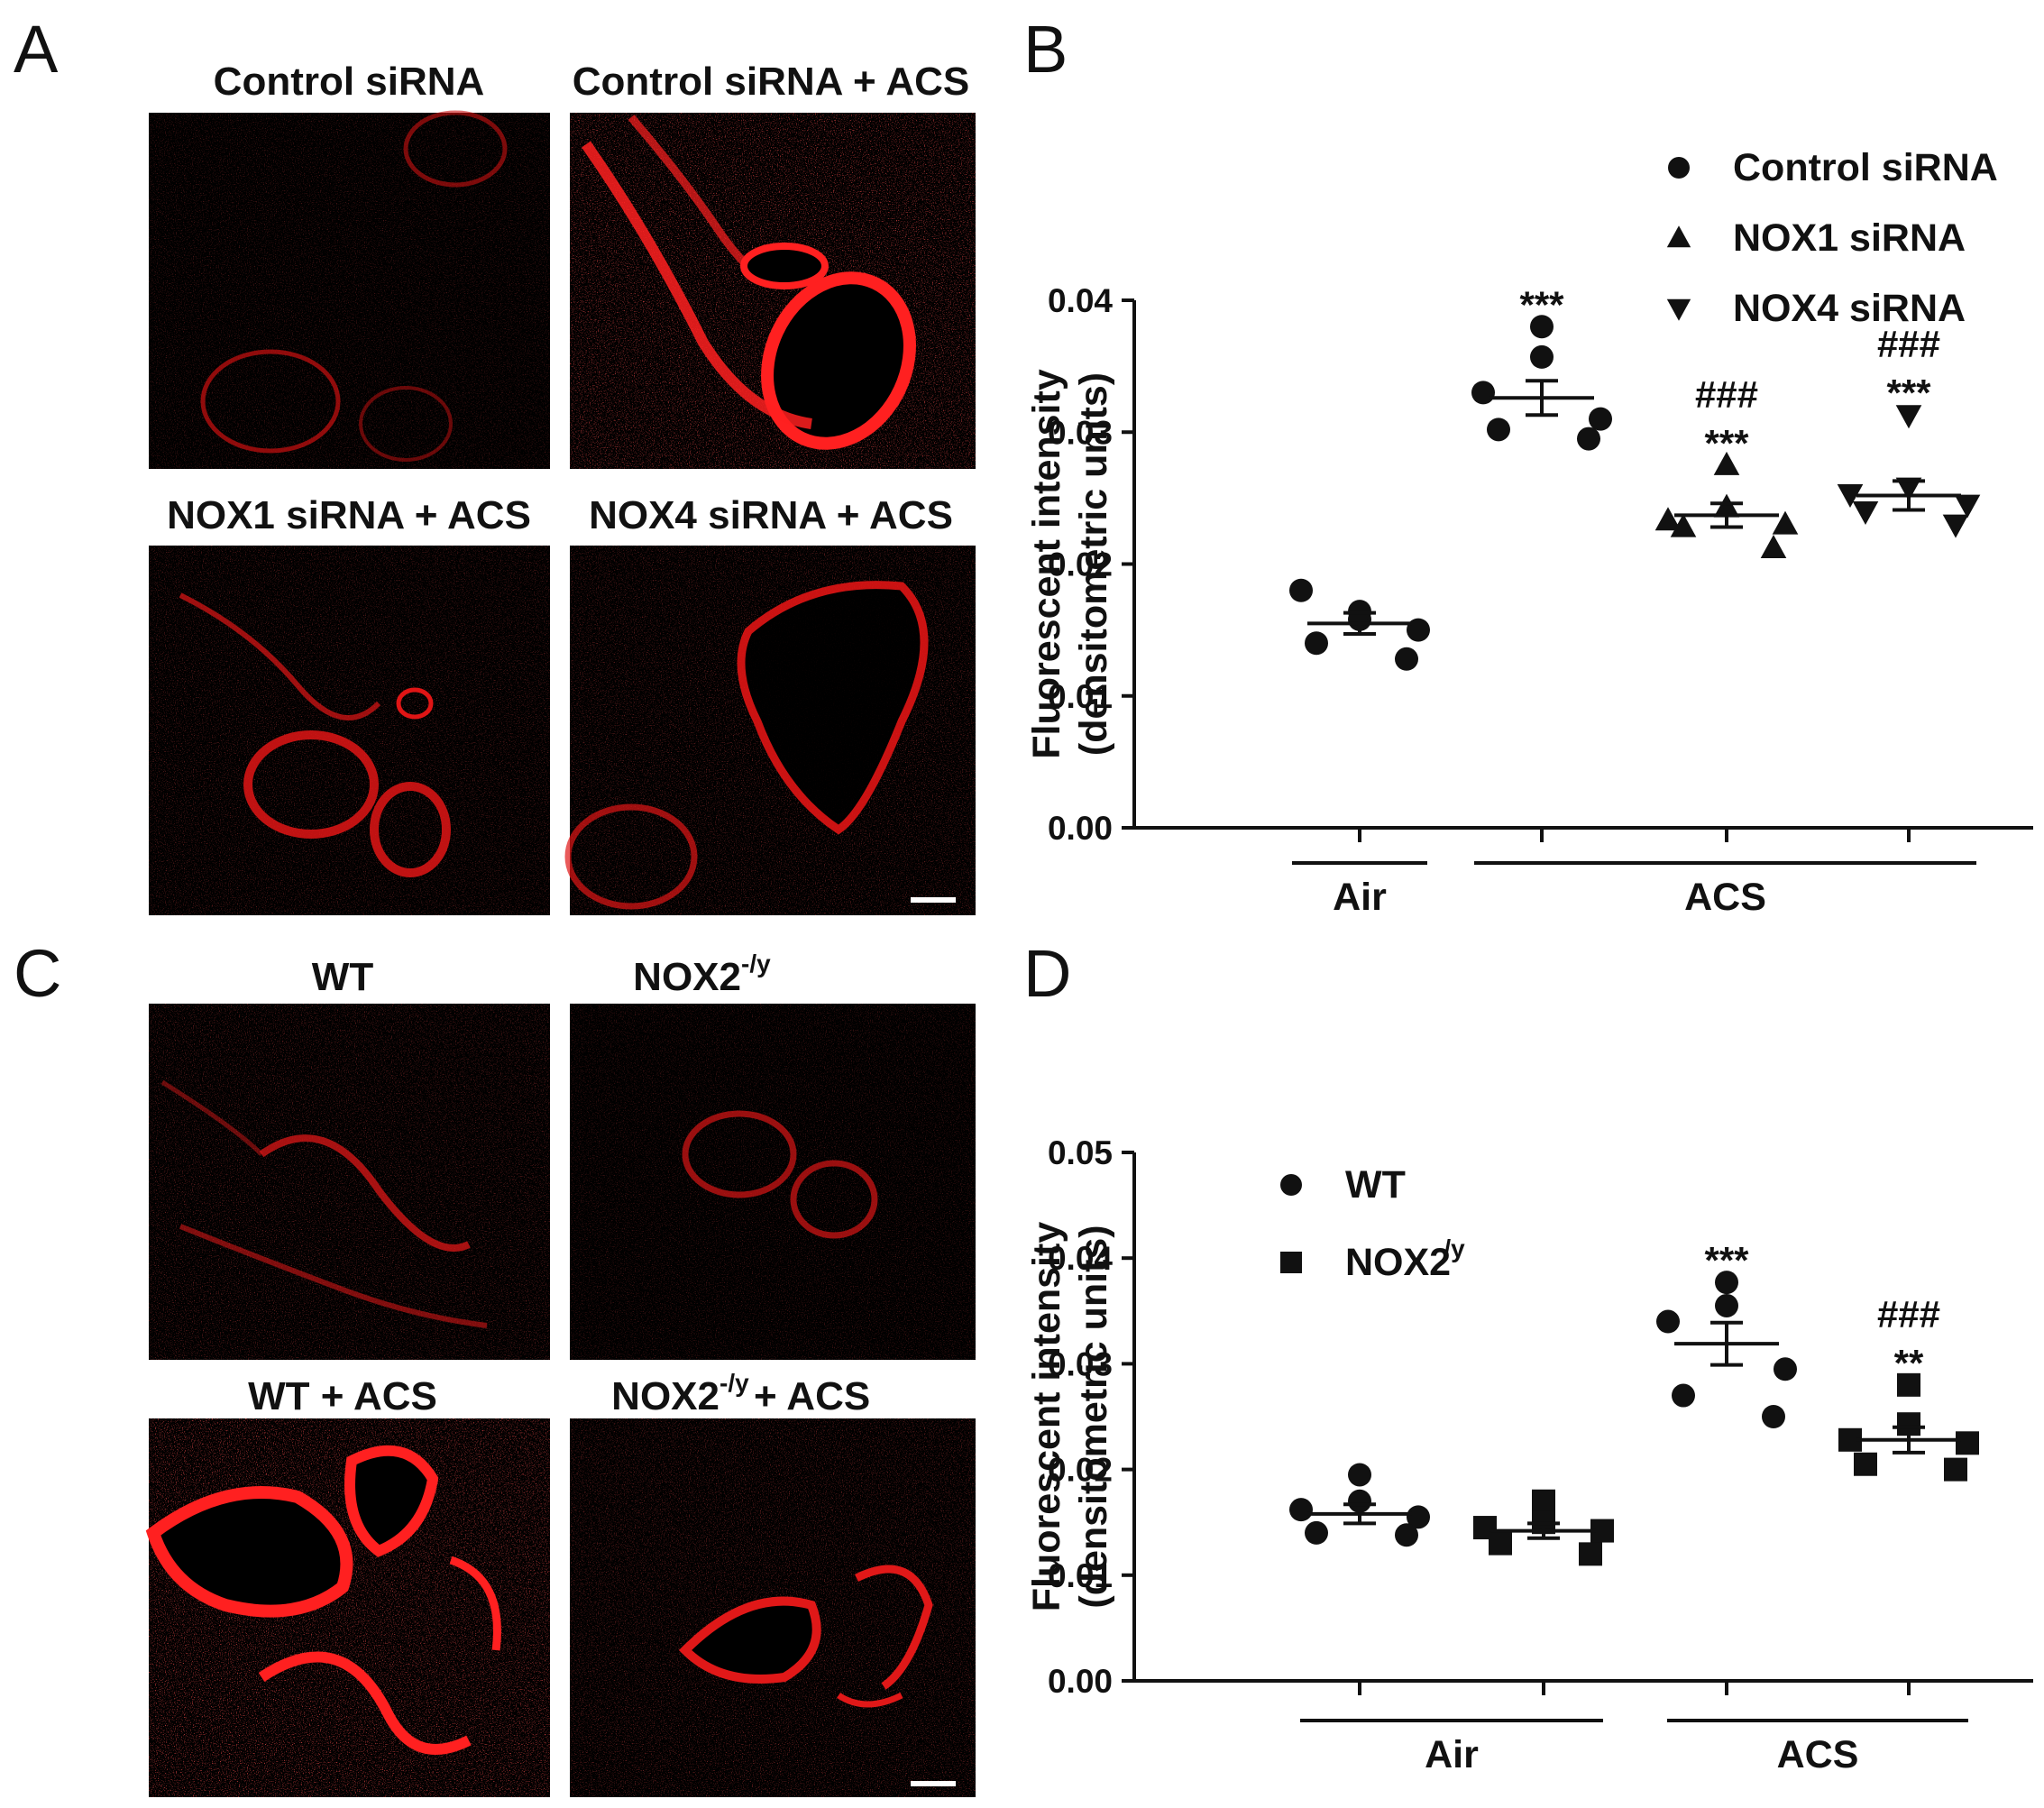 This screenshot has width=2044, height=1808. I want to click on legend-entry: NOX1 siRNA, so click(1816, 238).